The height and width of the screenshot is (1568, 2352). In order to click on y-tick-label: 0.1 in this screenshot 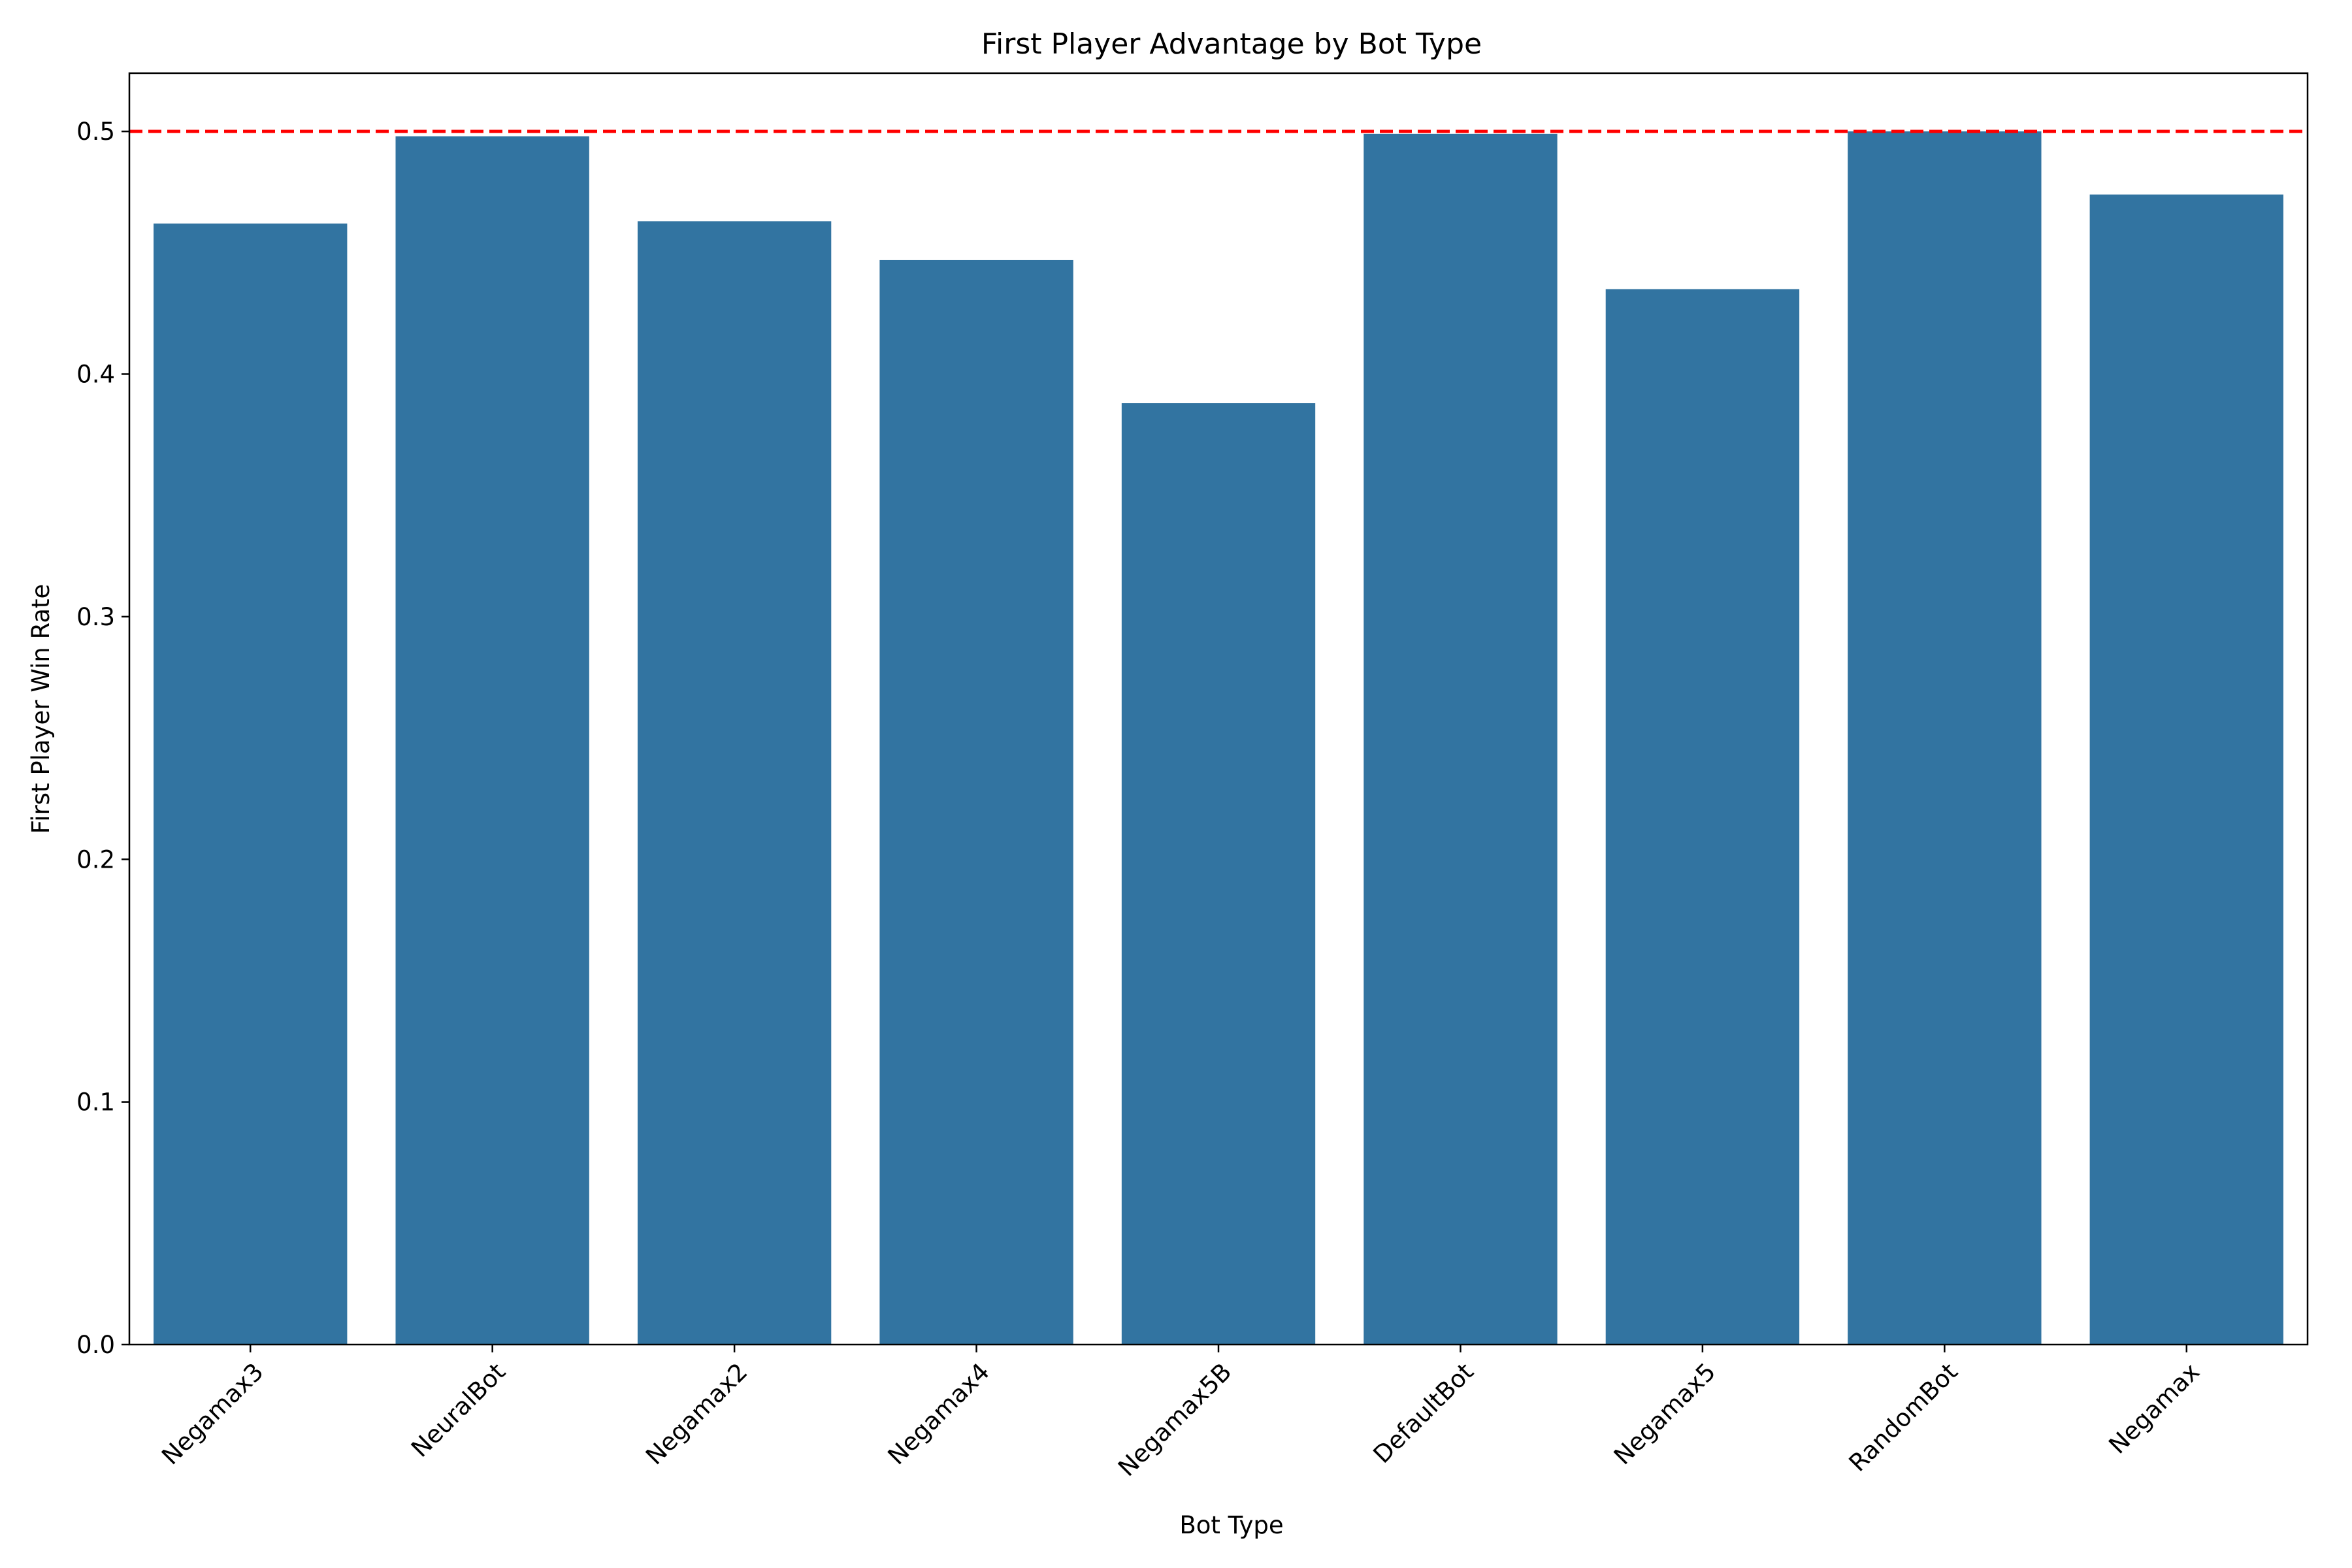, I will do `click(95, 1102)`.